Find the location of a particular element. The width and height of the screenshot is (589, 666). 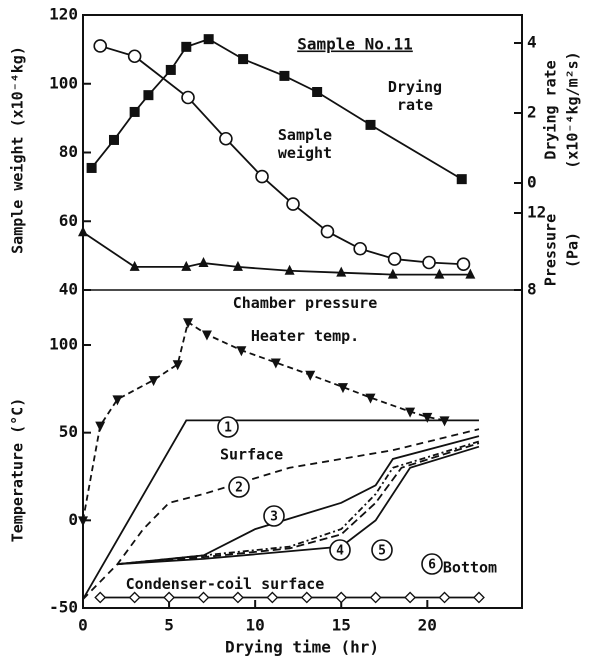

y-tick-label: 4 is located at coordinates (532, 42).